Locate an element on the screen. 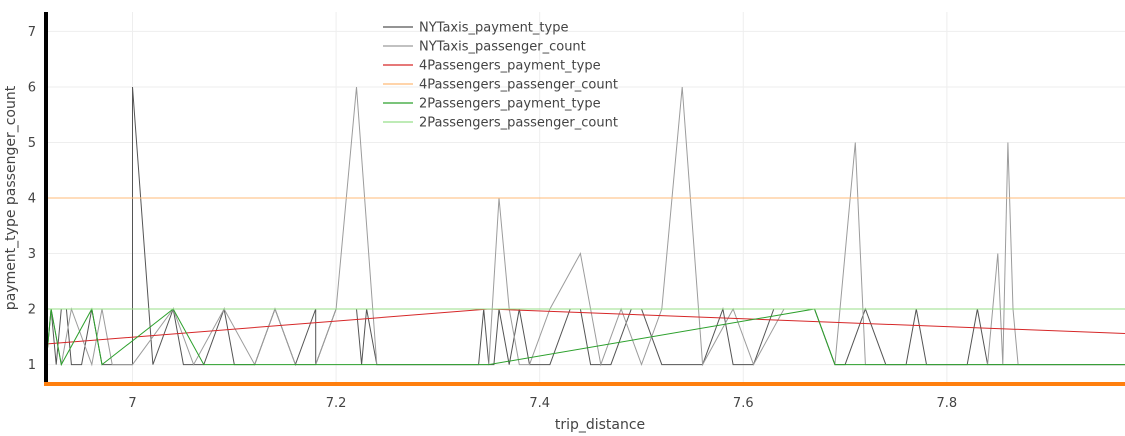 The width and height of the screenshot is (1125, 436). y-tick-label: 6 is located at coordinates (32, 87).